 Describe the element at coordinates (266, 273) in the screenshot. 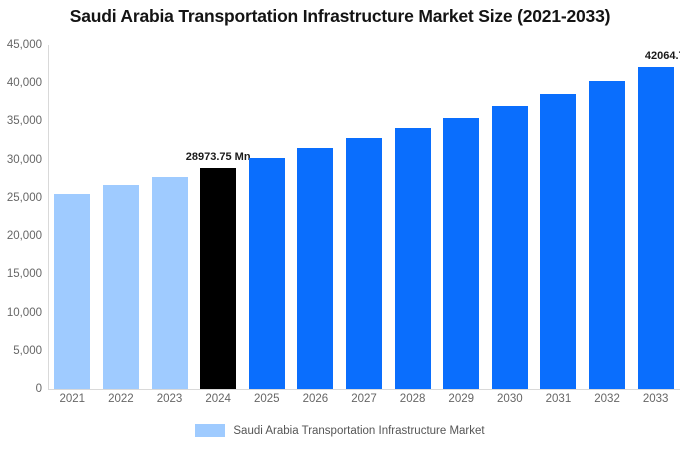

I see `bar-2025` at that location.